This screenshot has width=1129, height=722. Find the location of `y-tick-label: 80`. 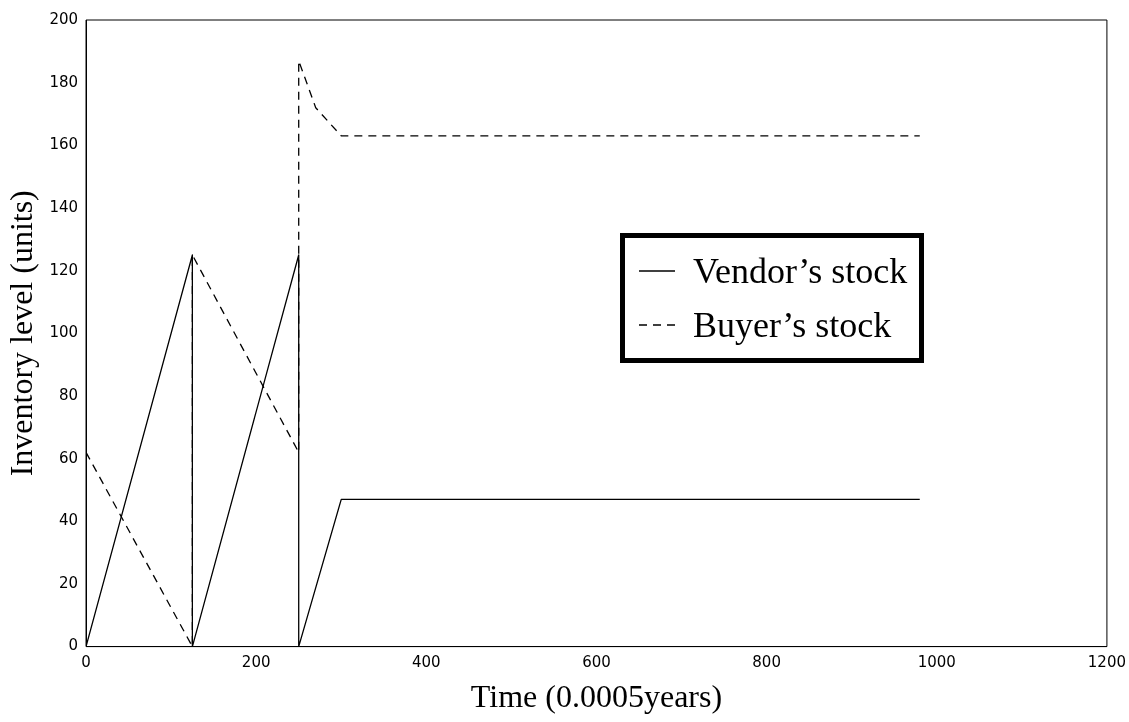

y-tick-label: 80 is located at coordinates (68, 394).